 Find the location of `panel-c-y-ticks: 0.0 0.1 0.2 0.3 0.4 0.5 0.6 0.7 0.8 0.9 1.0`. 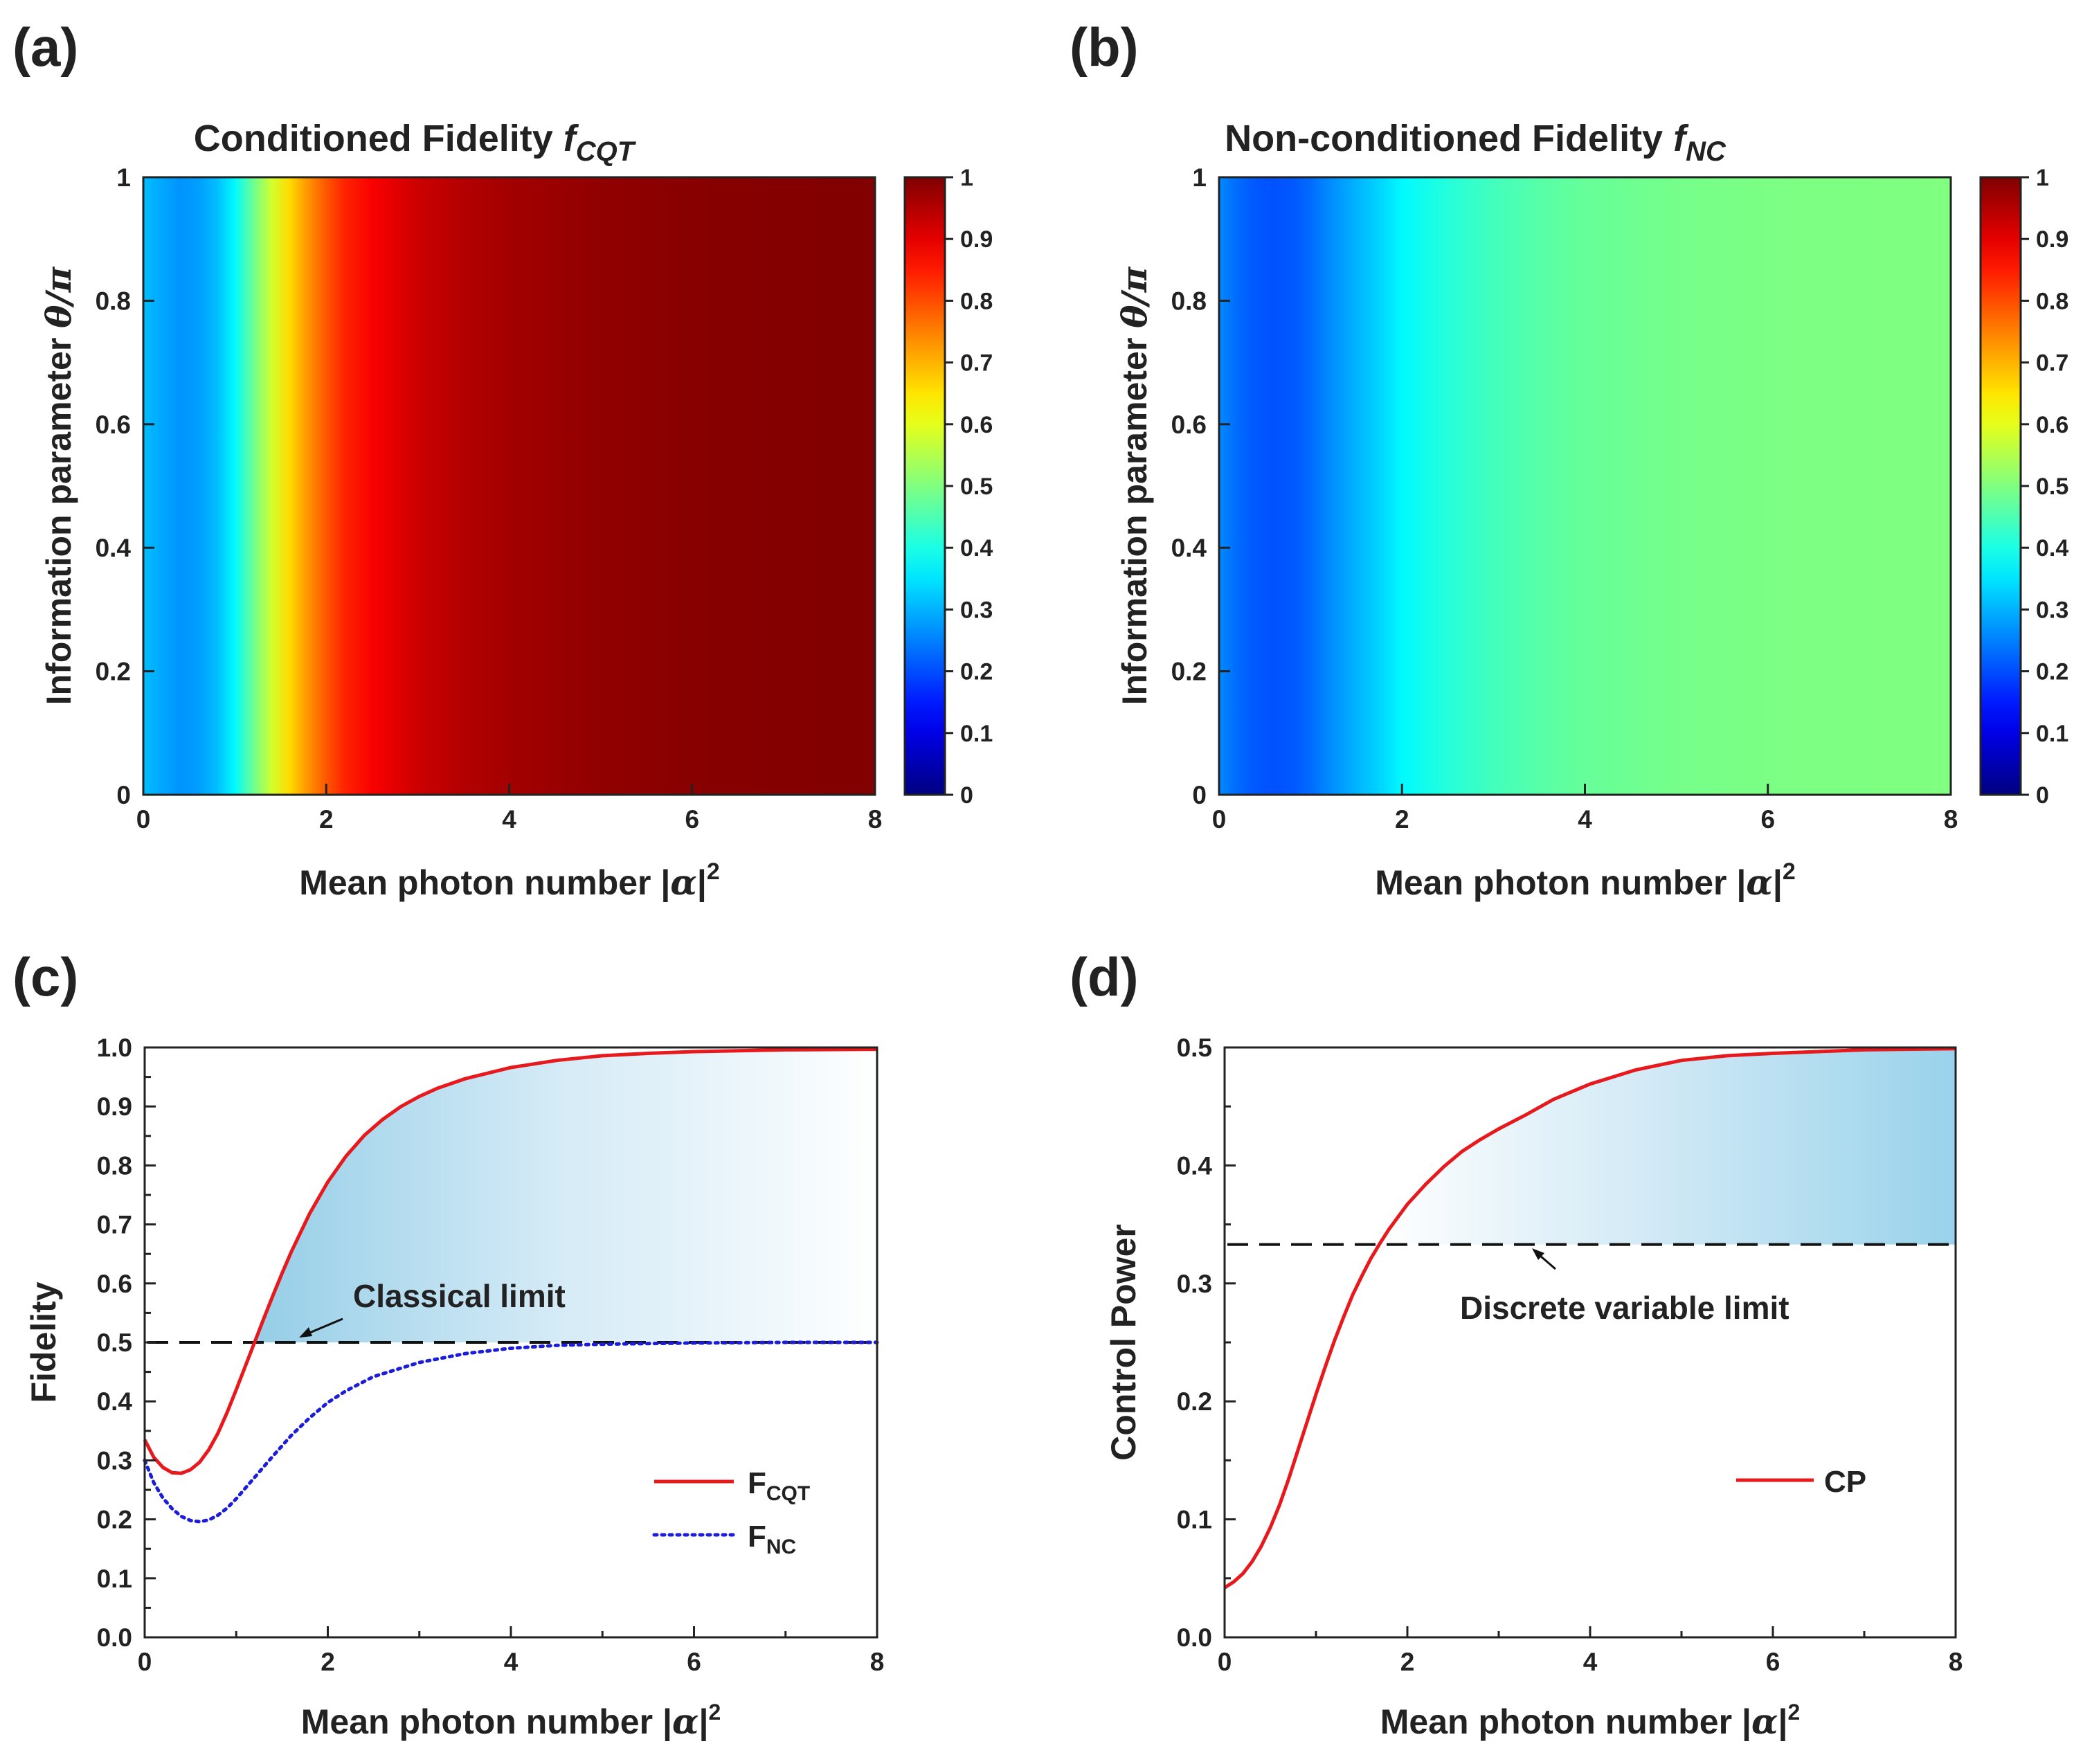

panel-c-y-ticks: 0.0 0.1 0.2 0.3 0.4 0.5 0.6 0.7 0.8 0.9 1.0 is located at coordinates (126, 1343).